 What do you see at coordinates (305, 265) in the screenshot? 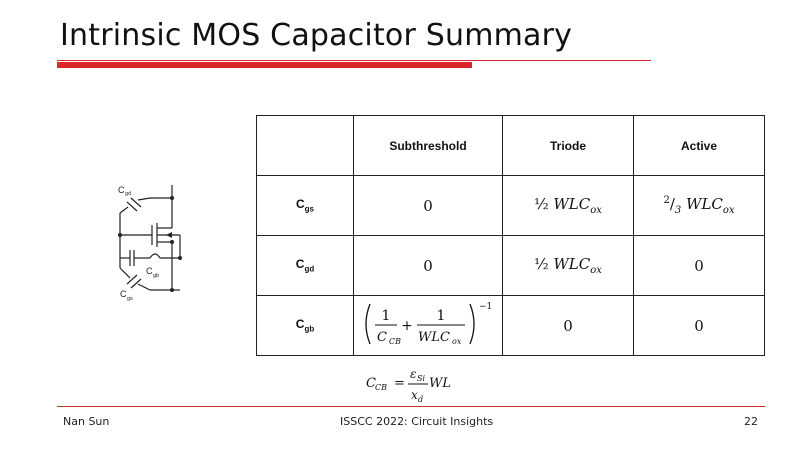
I see `row-label-cgd: Cgd` at bounding box center [305, 265].